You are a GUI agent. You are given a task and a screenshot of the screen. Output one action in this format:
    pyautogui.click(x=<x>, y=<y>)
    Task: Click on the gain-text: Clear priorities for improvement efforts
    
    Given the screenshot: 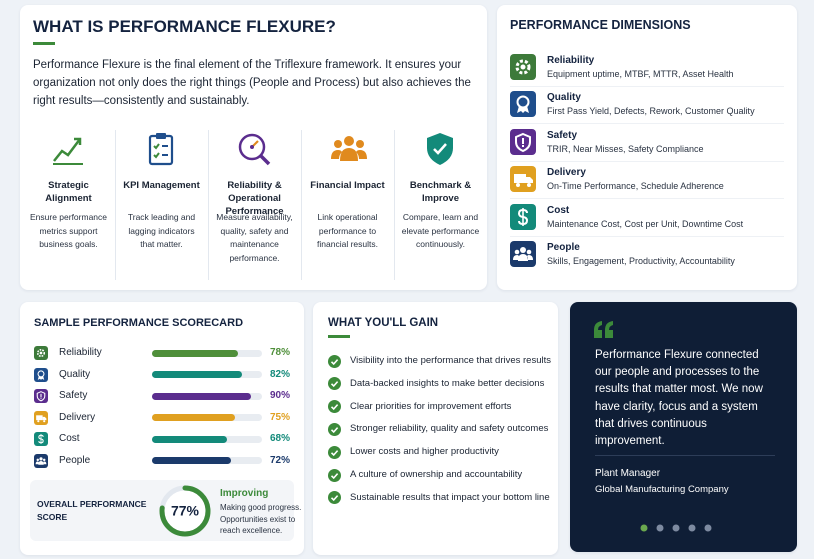 What is the action you would take?
    pyautogui.click(x=431, y=406)
    